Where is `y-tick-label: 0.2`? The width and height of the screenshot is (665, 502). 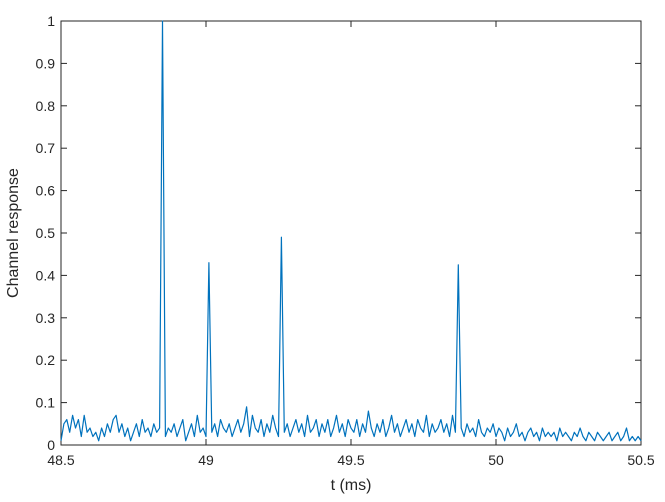 y-tick-label: 0.2 is located at coordinates (46, 360).